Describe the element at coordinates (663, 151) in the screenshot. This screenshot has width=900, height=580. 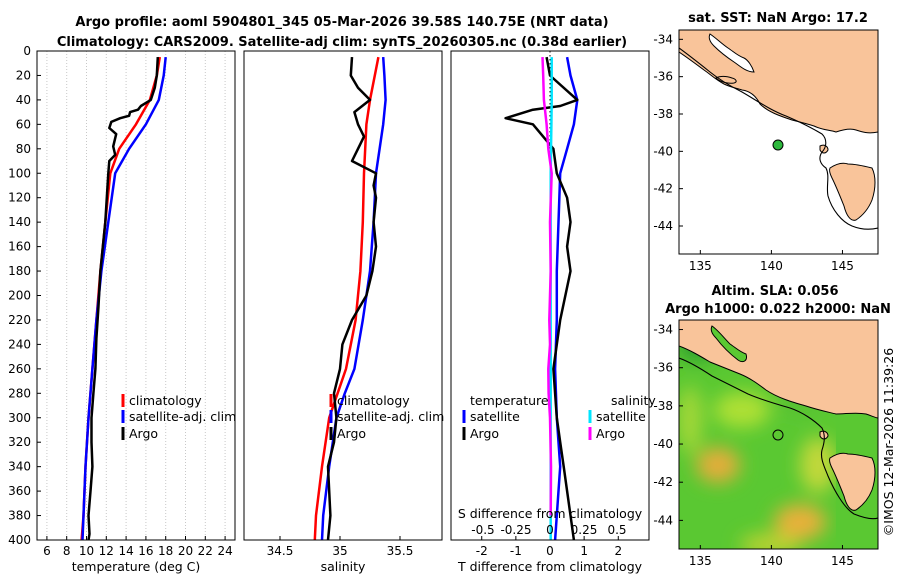
I see `lat-tick-label: -40` at that location.